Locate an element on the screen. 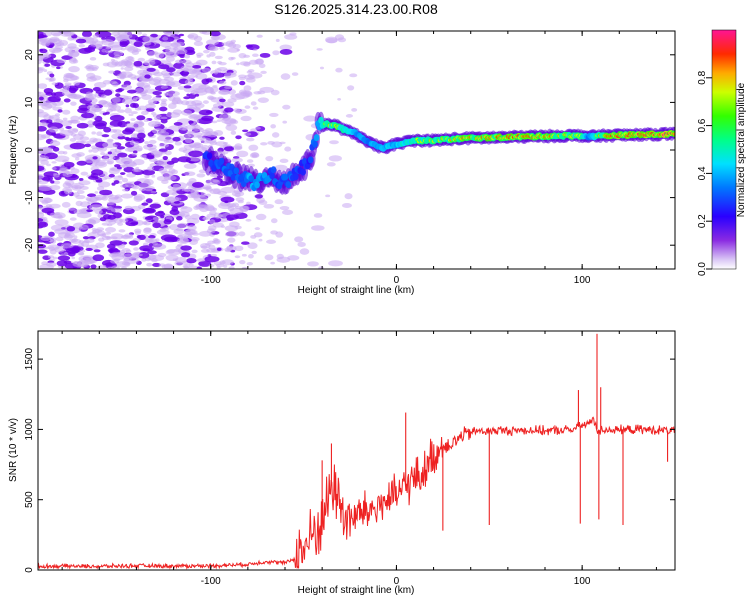  spectrogram-signal-band is located at coordinates (438, 153).